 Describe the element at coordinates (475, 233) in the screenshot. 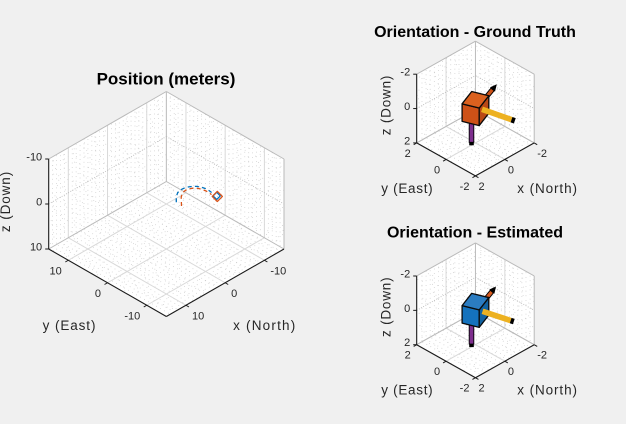

I see `svg-text: Orientation - Estimated` at that location.